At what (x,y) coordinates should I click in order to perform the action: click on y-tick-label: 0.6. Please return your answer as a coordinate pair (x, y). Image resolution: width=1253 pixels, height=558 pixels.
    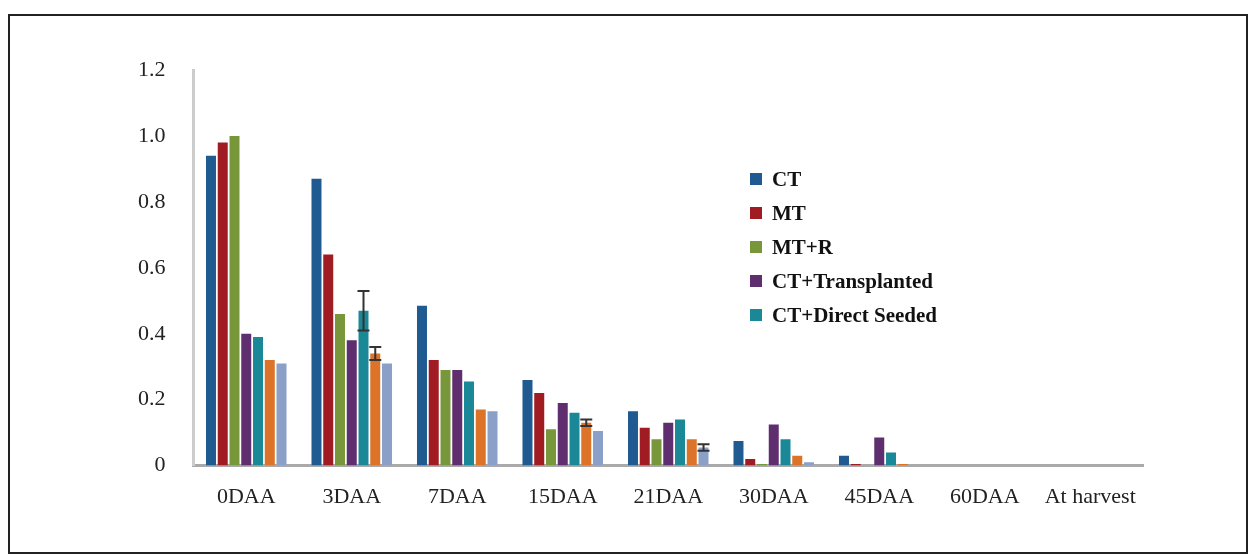
    Looking at the image, I should click on (152, 266).